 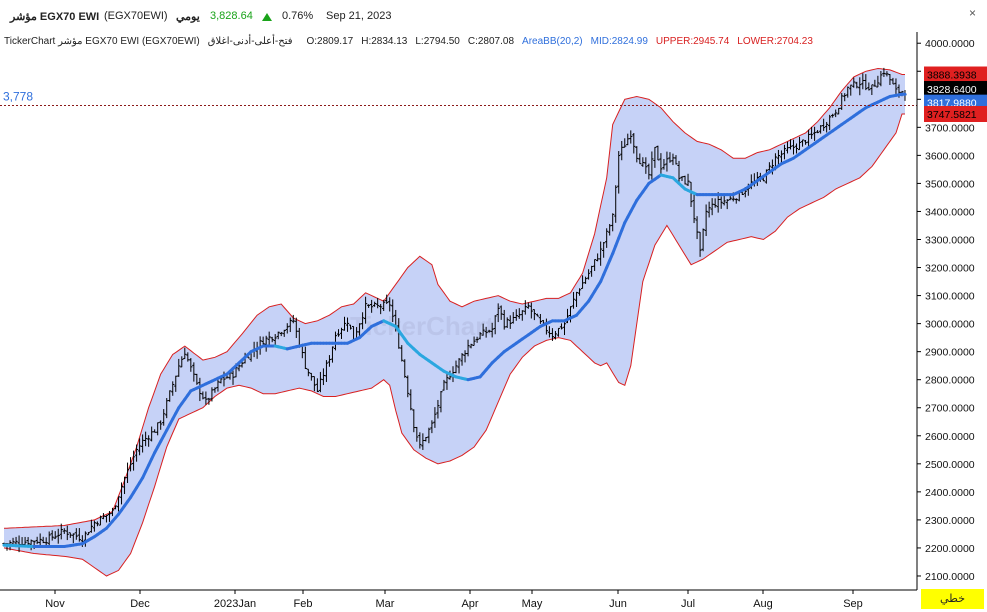 I want to click on upper-price-tag-label: 3888.3938, so click(x=952, y=76).